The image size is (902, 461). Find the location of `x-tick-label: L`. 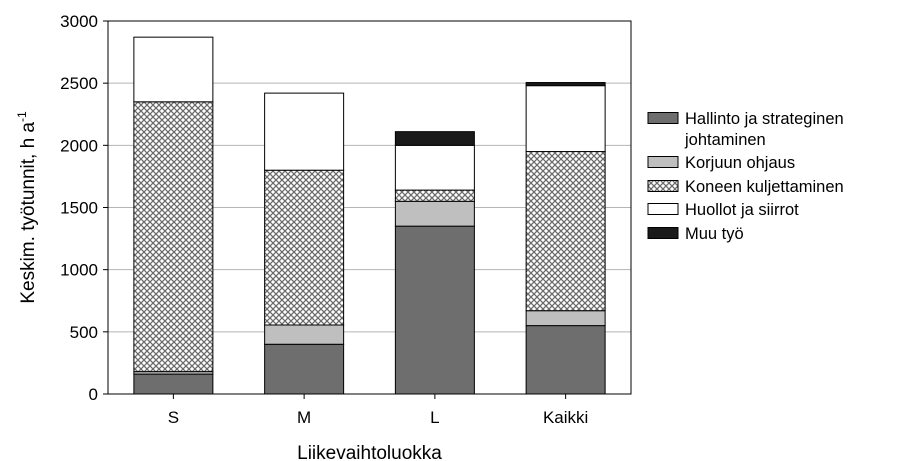

x-tick-label: L is located at coordinates (434, 417).